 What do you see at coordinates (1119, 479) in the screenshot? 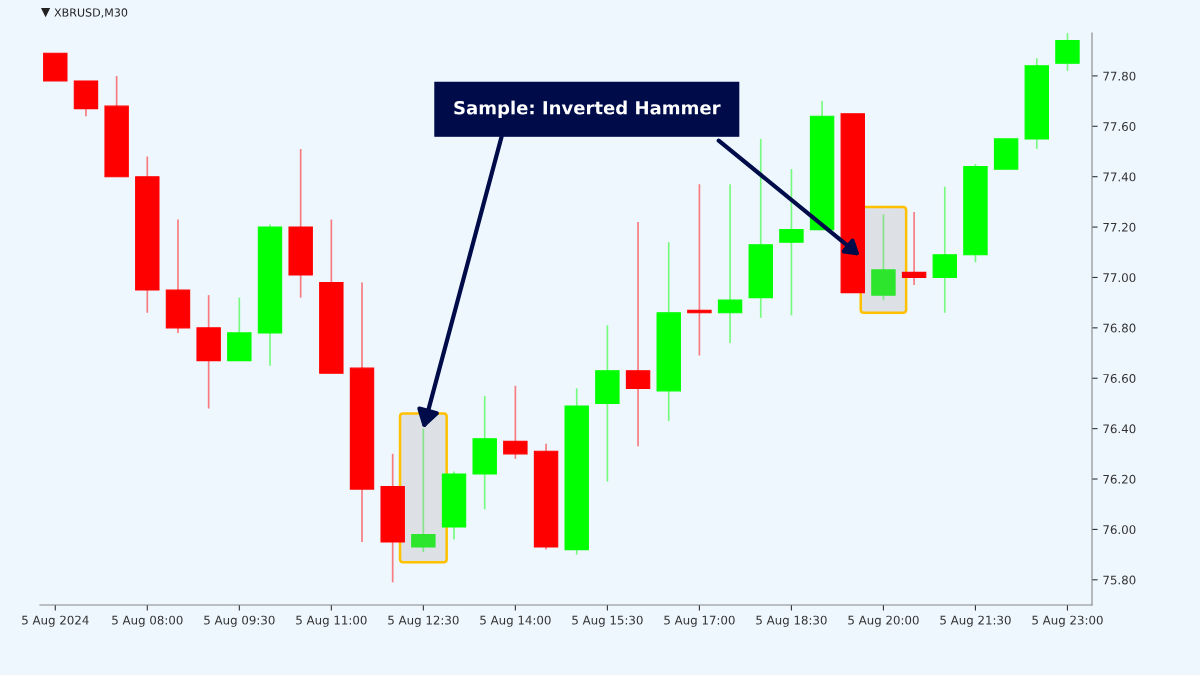
I see `y-tick-label: 76.20` at bounding box center [1119, 479].